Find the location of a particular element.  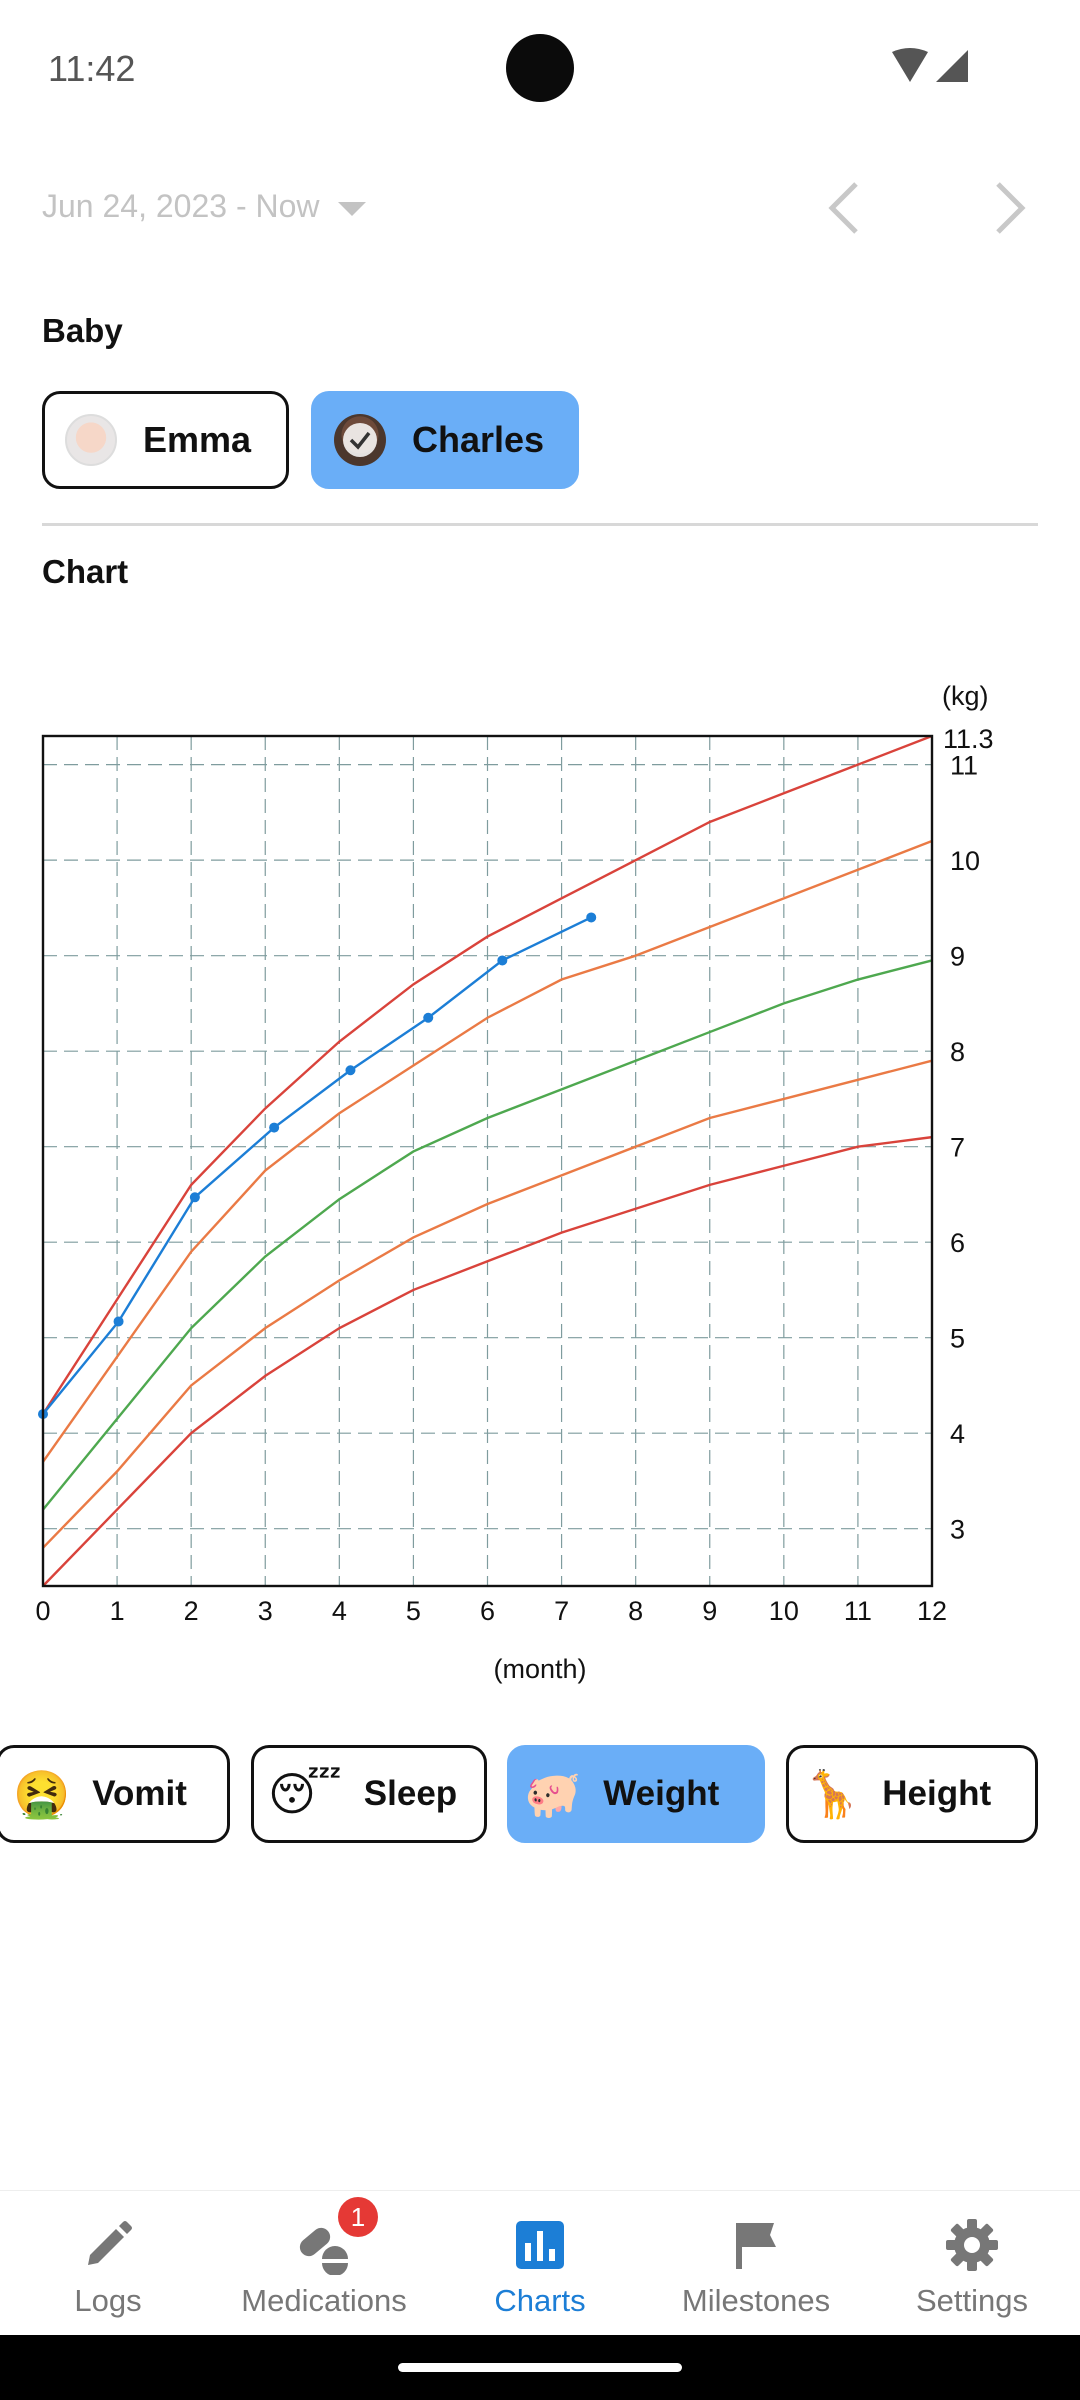

x-tick-label: 2 is located at coordinates (191, 1611).